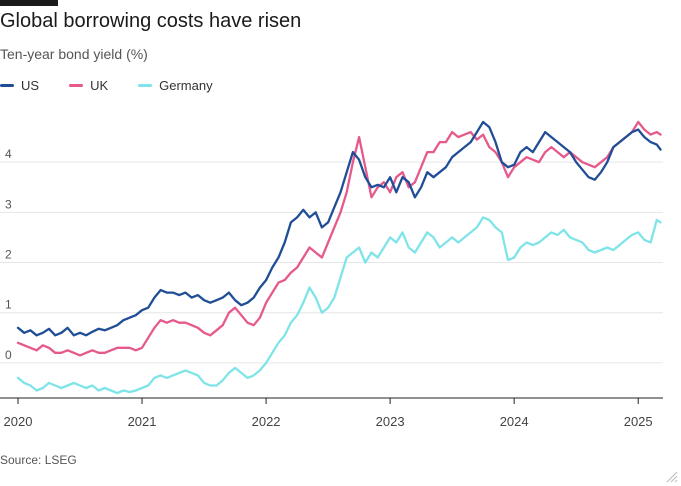 The image size is (681, 486). Describe the element at coordinates (29, 3) in the screenshot. I see `brand-bar` at that location.